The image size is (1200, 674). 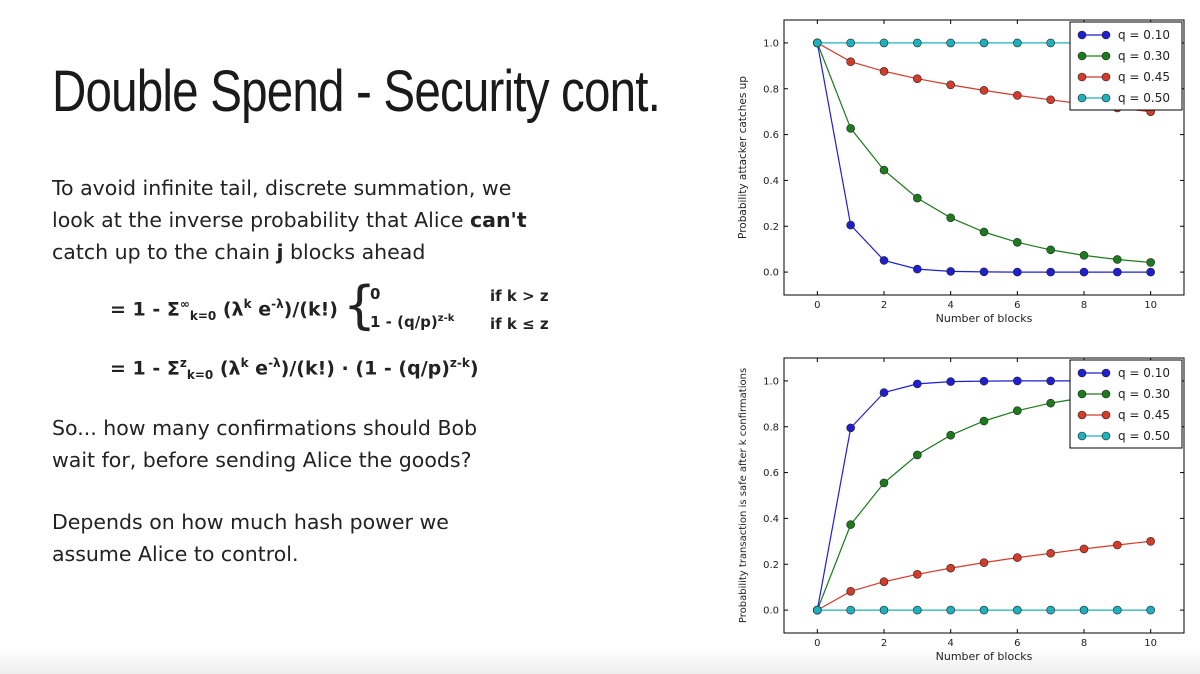 What do you see at coordinates (244, 363) in the screenshot?
I see `formula-sup: k` at bounding box center [244, 363].